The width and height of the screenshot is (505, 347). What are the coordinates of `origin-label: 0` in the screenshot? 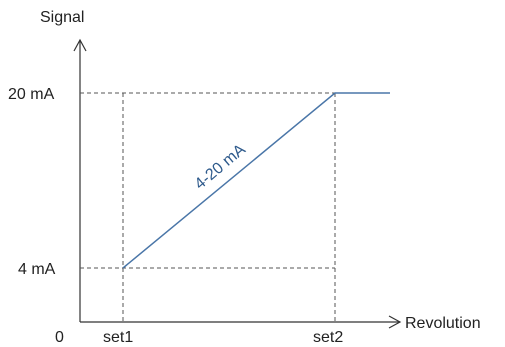 It's located at (59, 337).